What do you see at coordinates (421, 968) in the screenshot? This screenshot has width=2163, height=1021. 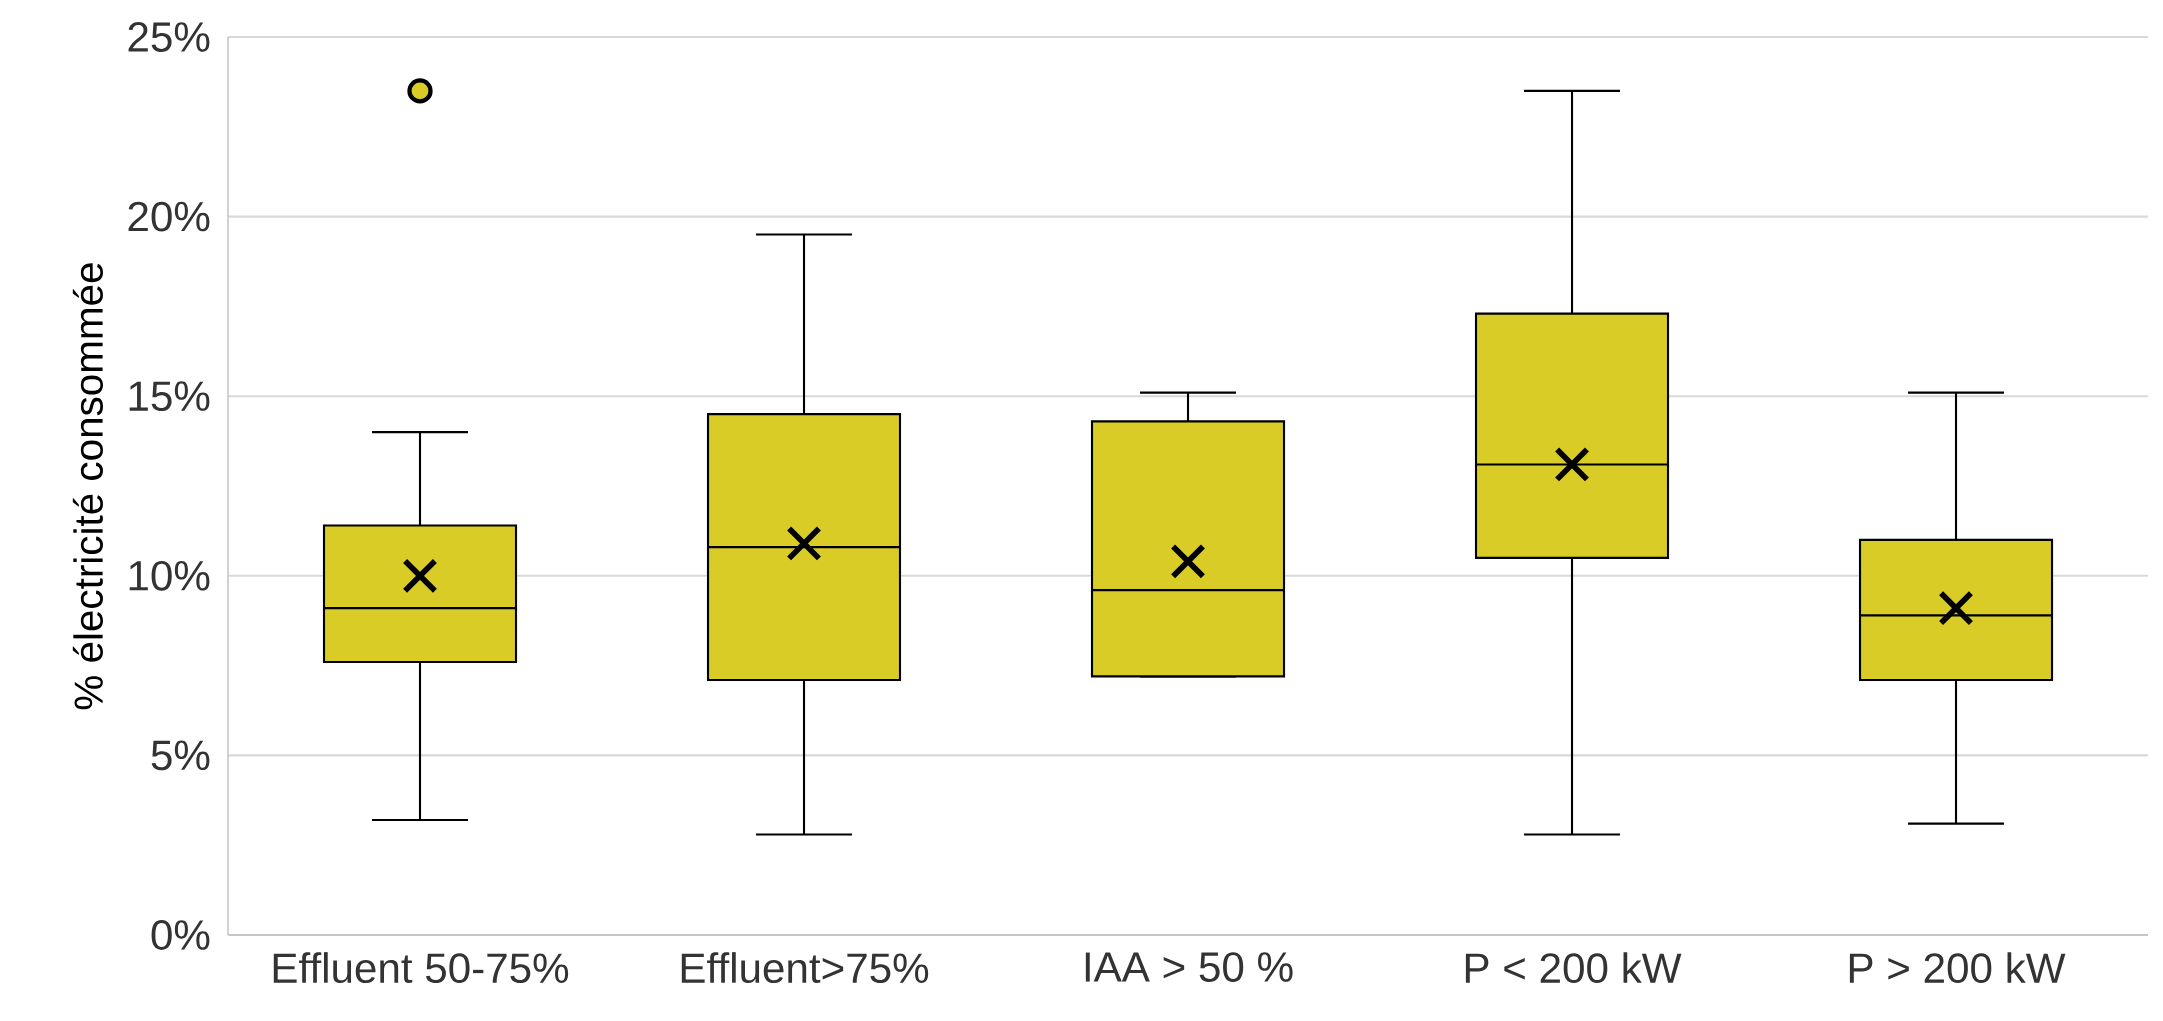 I see `x-tick-label: Effluent 50-75%` at bounding box center [421, 968].